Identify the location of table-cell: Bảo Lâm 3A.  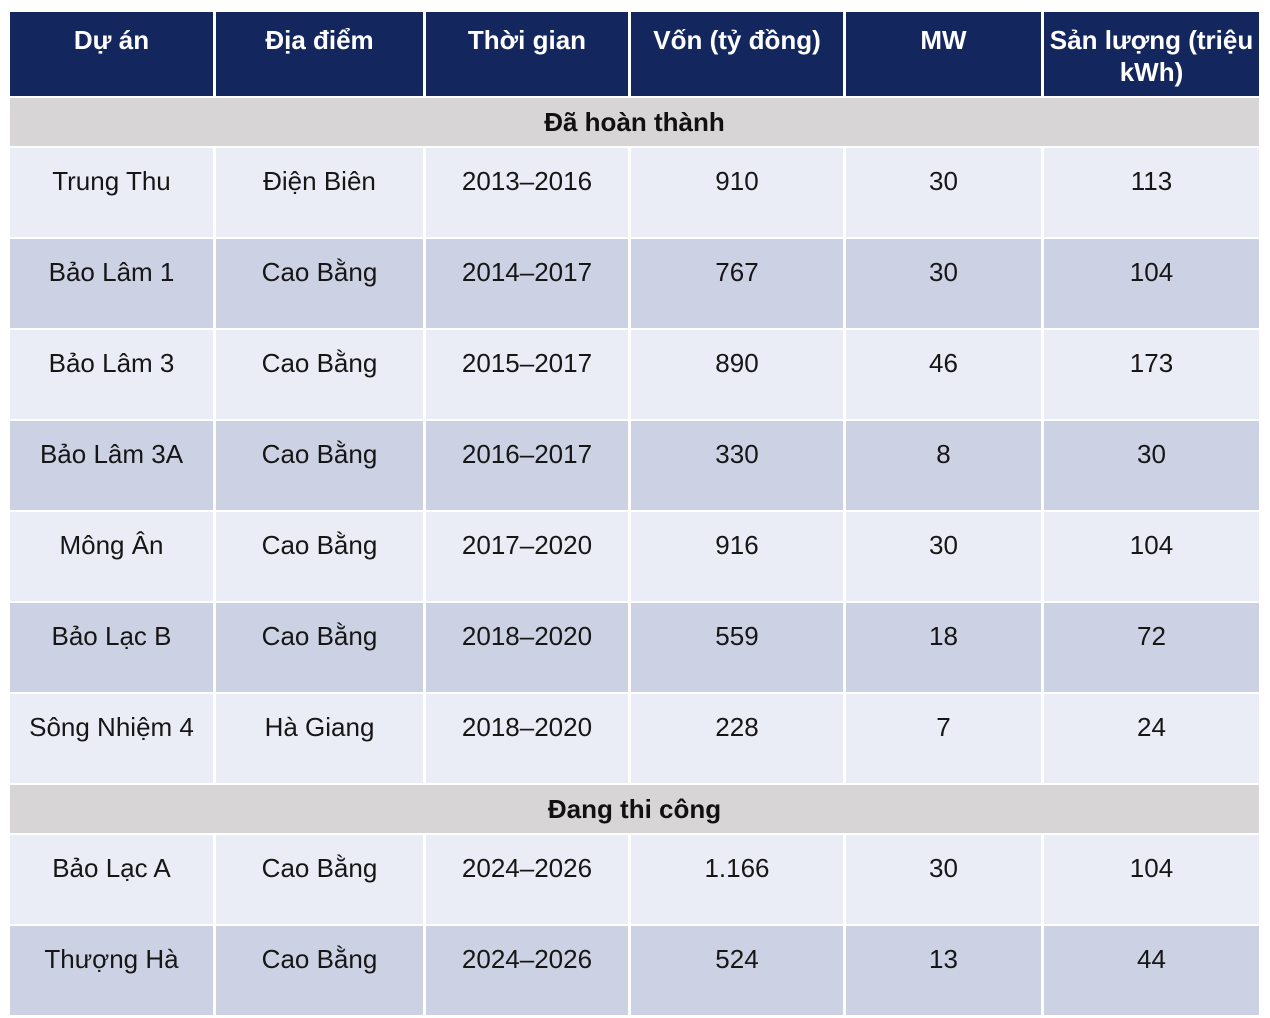
(111, 465).